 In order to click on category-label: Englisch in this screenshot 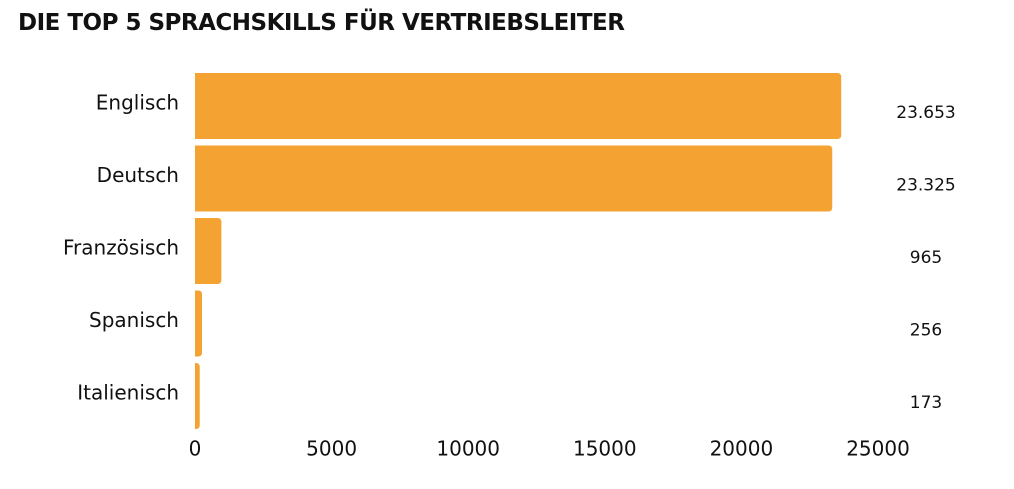, I will do `click(137, 103)`.